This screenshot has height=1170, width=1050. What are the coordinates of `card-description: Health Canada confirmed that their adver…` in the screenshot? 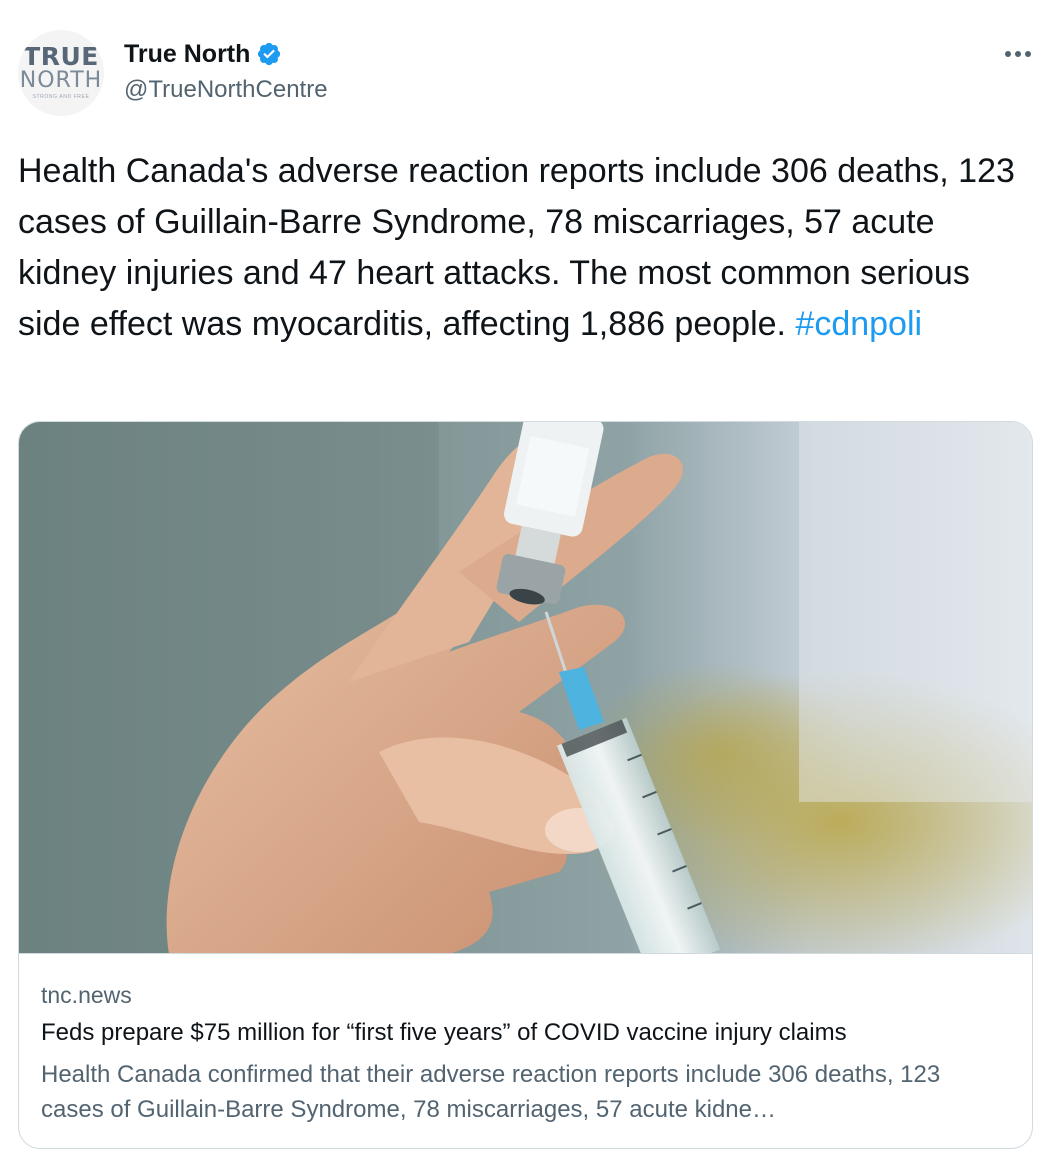 It's located at (491, 1092).